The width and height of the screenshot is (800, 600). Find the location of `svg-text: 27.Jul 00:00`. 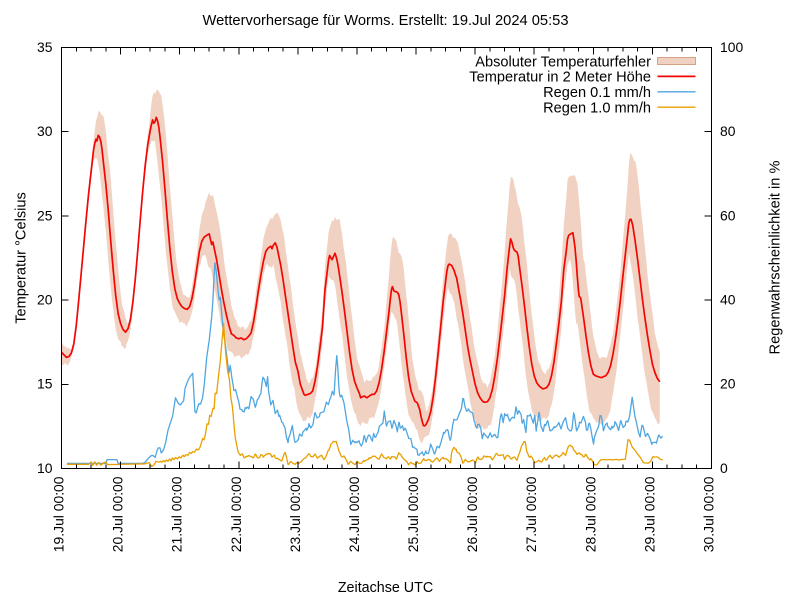

svg-text: 27.Jul 00:00 is located at coordinates (531, 514).